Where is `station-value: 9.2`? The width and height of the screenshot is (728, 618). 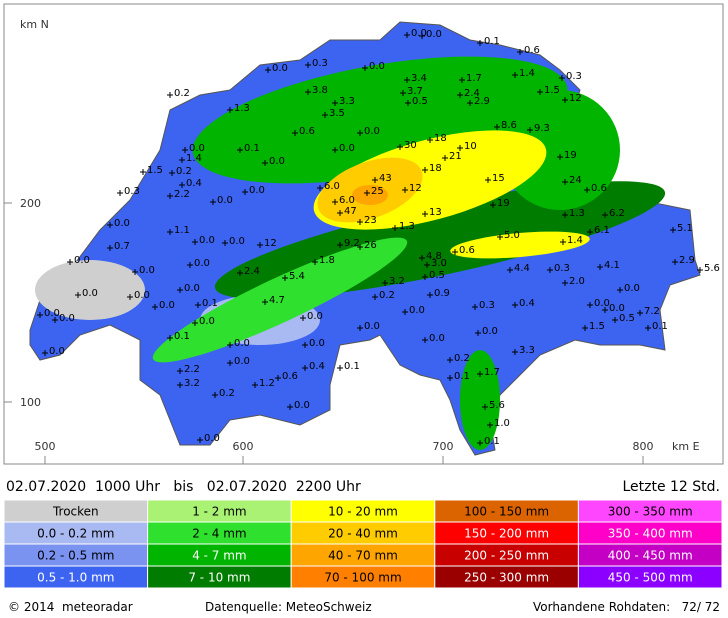 station-value: 9.2 is located at coordinates (352, 243).